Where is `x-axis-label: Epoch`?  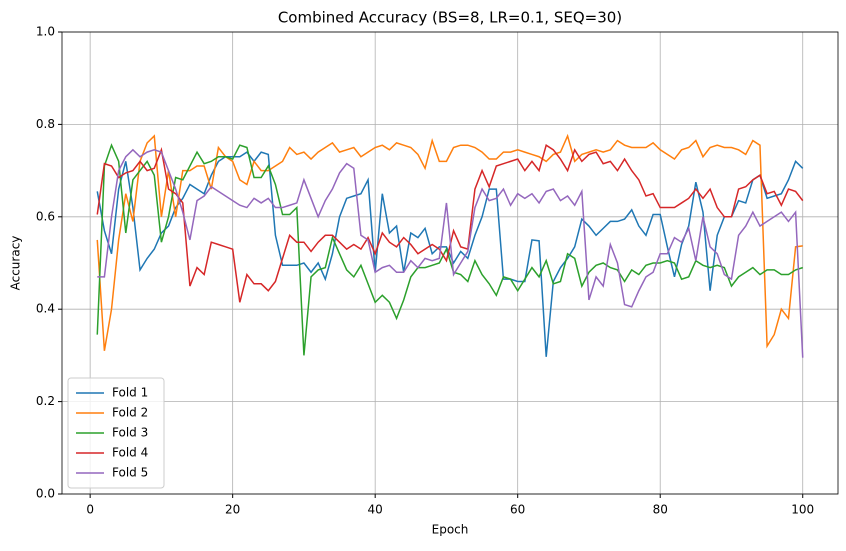
x-axis-label: Epoch is located at coordinates (450, 530).